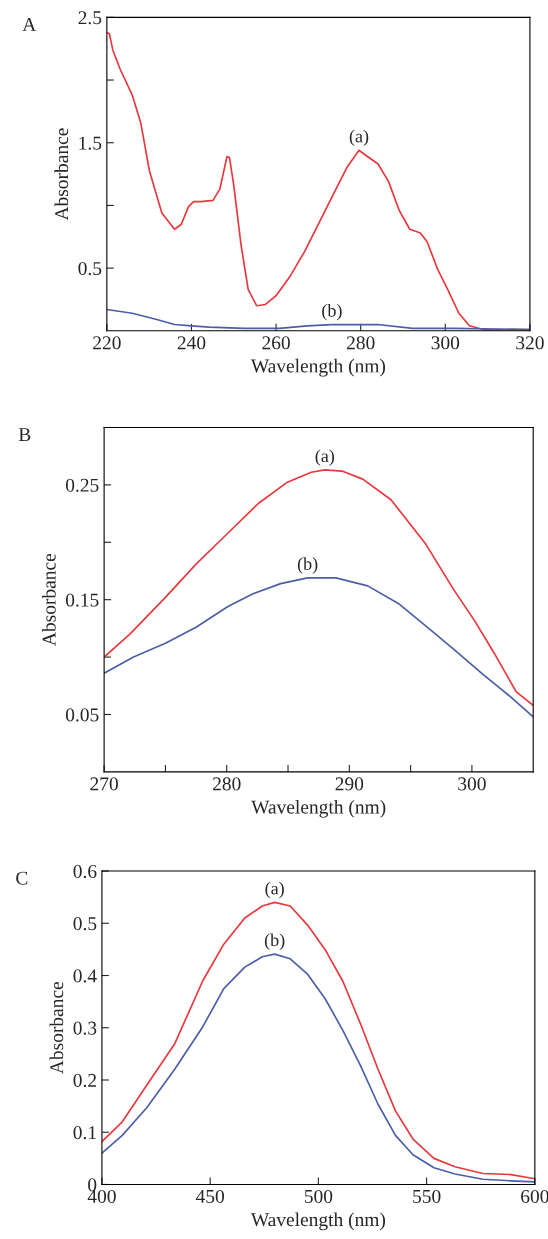 The height and width of the screenshot is (1239, 548). Describe the element at coordinates (22, 878) in the screenshot. I see `chart-title: C` at that location.